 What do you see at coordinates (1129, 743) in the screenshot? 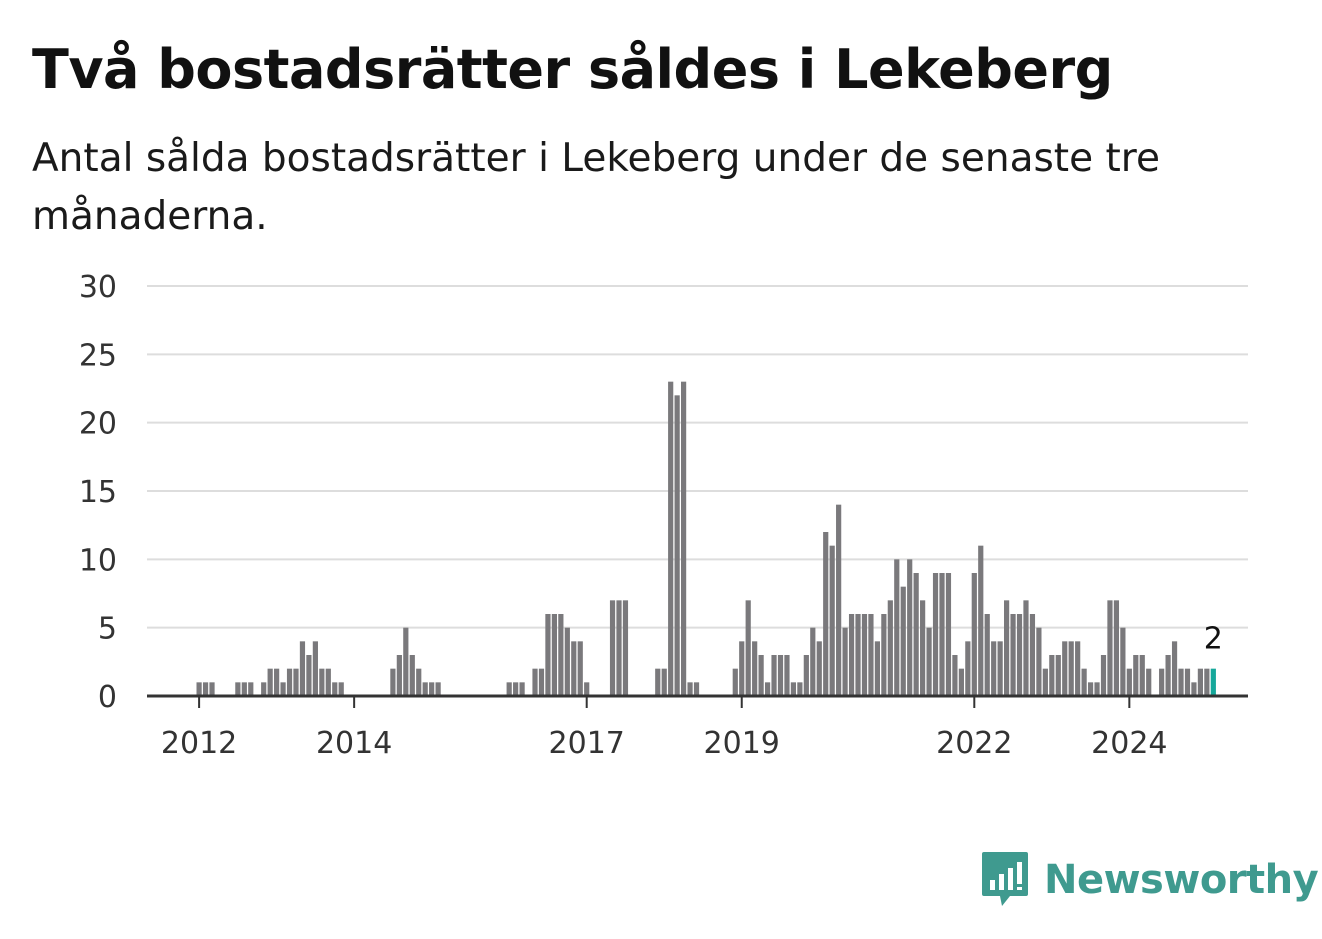
I see `x-tick-label: 2024` at bounding box center [1129, 743].